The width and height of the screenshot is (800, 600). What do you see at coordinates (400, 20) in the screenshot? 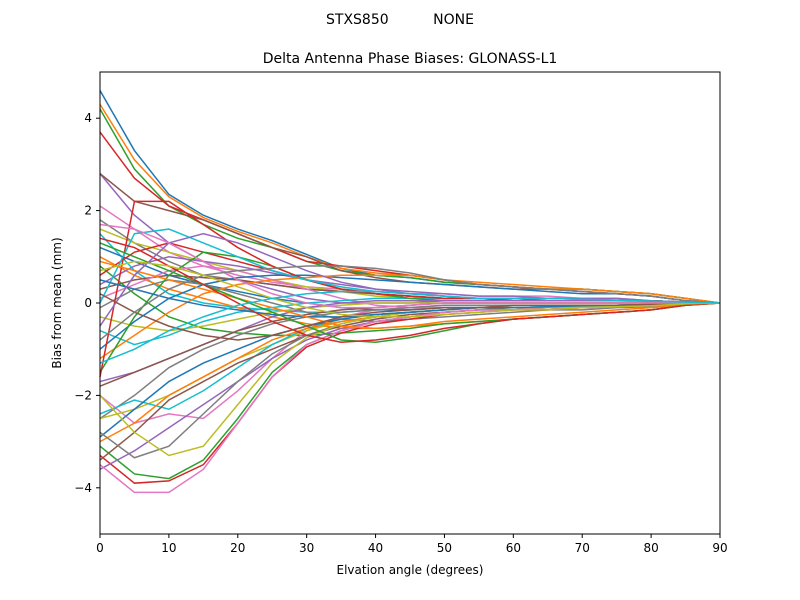
I see `chart-suptitle: STXS850 NONE` at bounding box center [400, 20].